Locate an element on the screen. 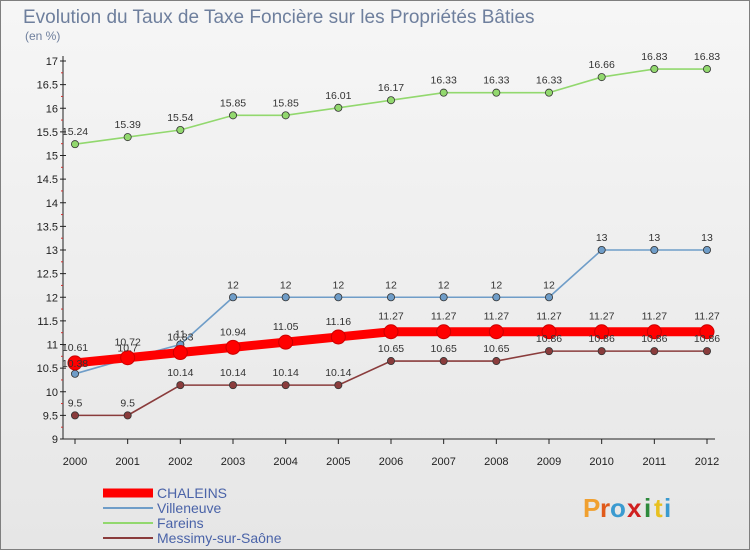  data-label: 9.5 is located at coordinates (127, 403).